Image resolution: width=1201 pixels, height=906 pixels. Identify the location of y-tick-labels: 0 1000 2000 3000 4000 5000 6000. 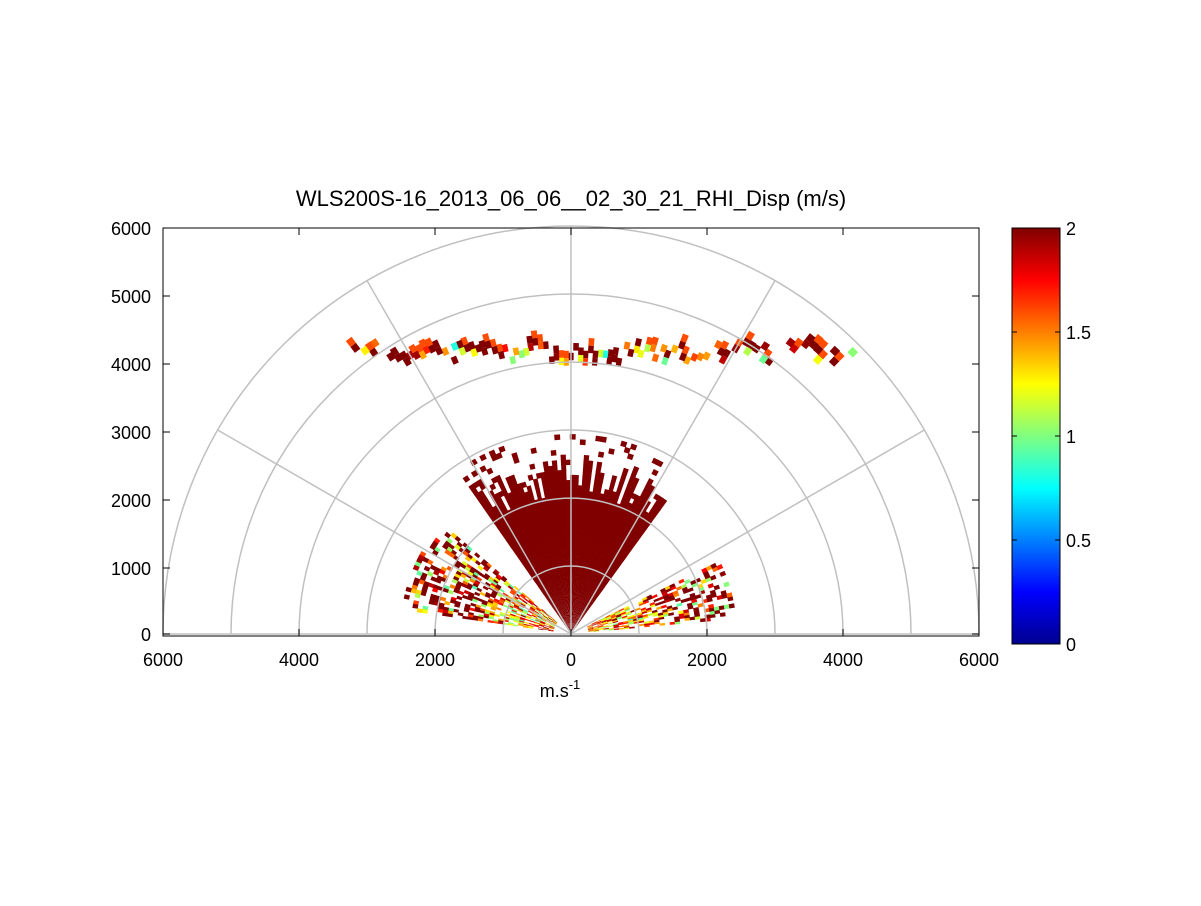
(131, 432).